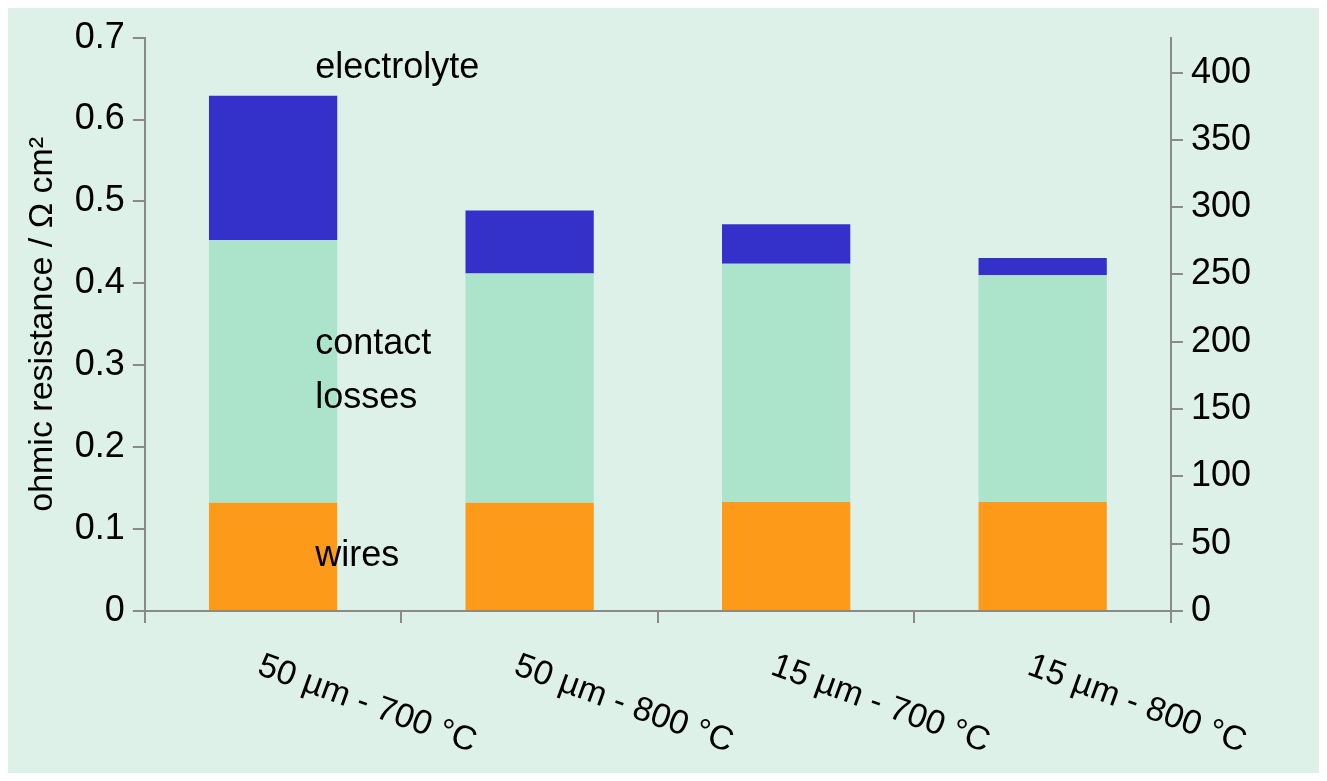  What do you see at coordinates (99, 527) in the screenshot?
I see `y-tick-label: 0.1` at bounding box center [99, 527].